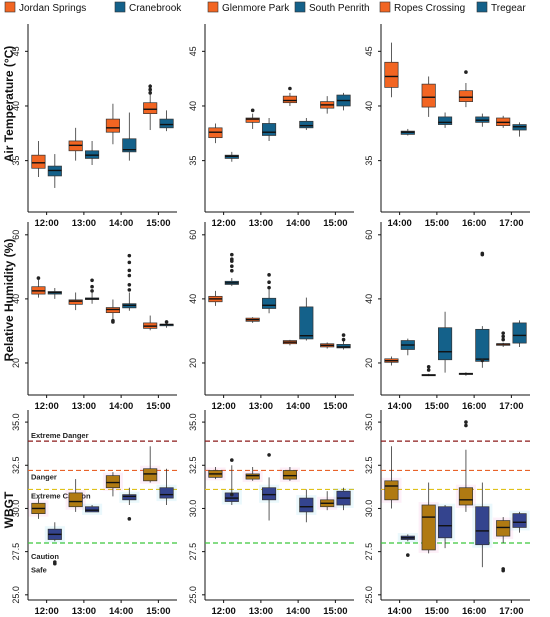  I want to click on x-tick-label: 12:00, so click(46, 611).